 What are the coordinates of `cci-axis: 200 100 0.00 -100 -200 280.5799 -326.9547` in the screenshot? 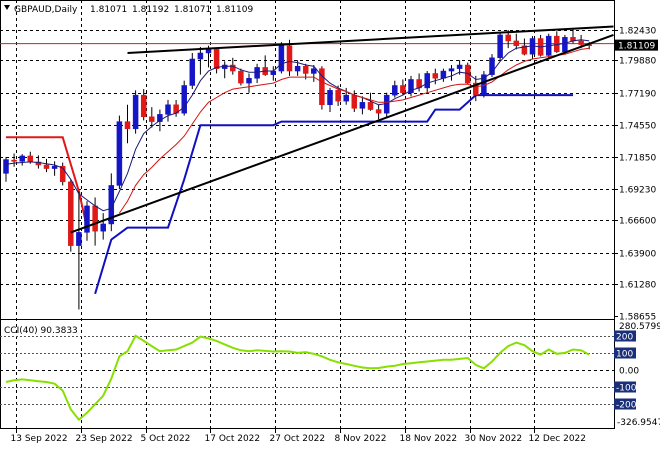 It's located at (637, 375).